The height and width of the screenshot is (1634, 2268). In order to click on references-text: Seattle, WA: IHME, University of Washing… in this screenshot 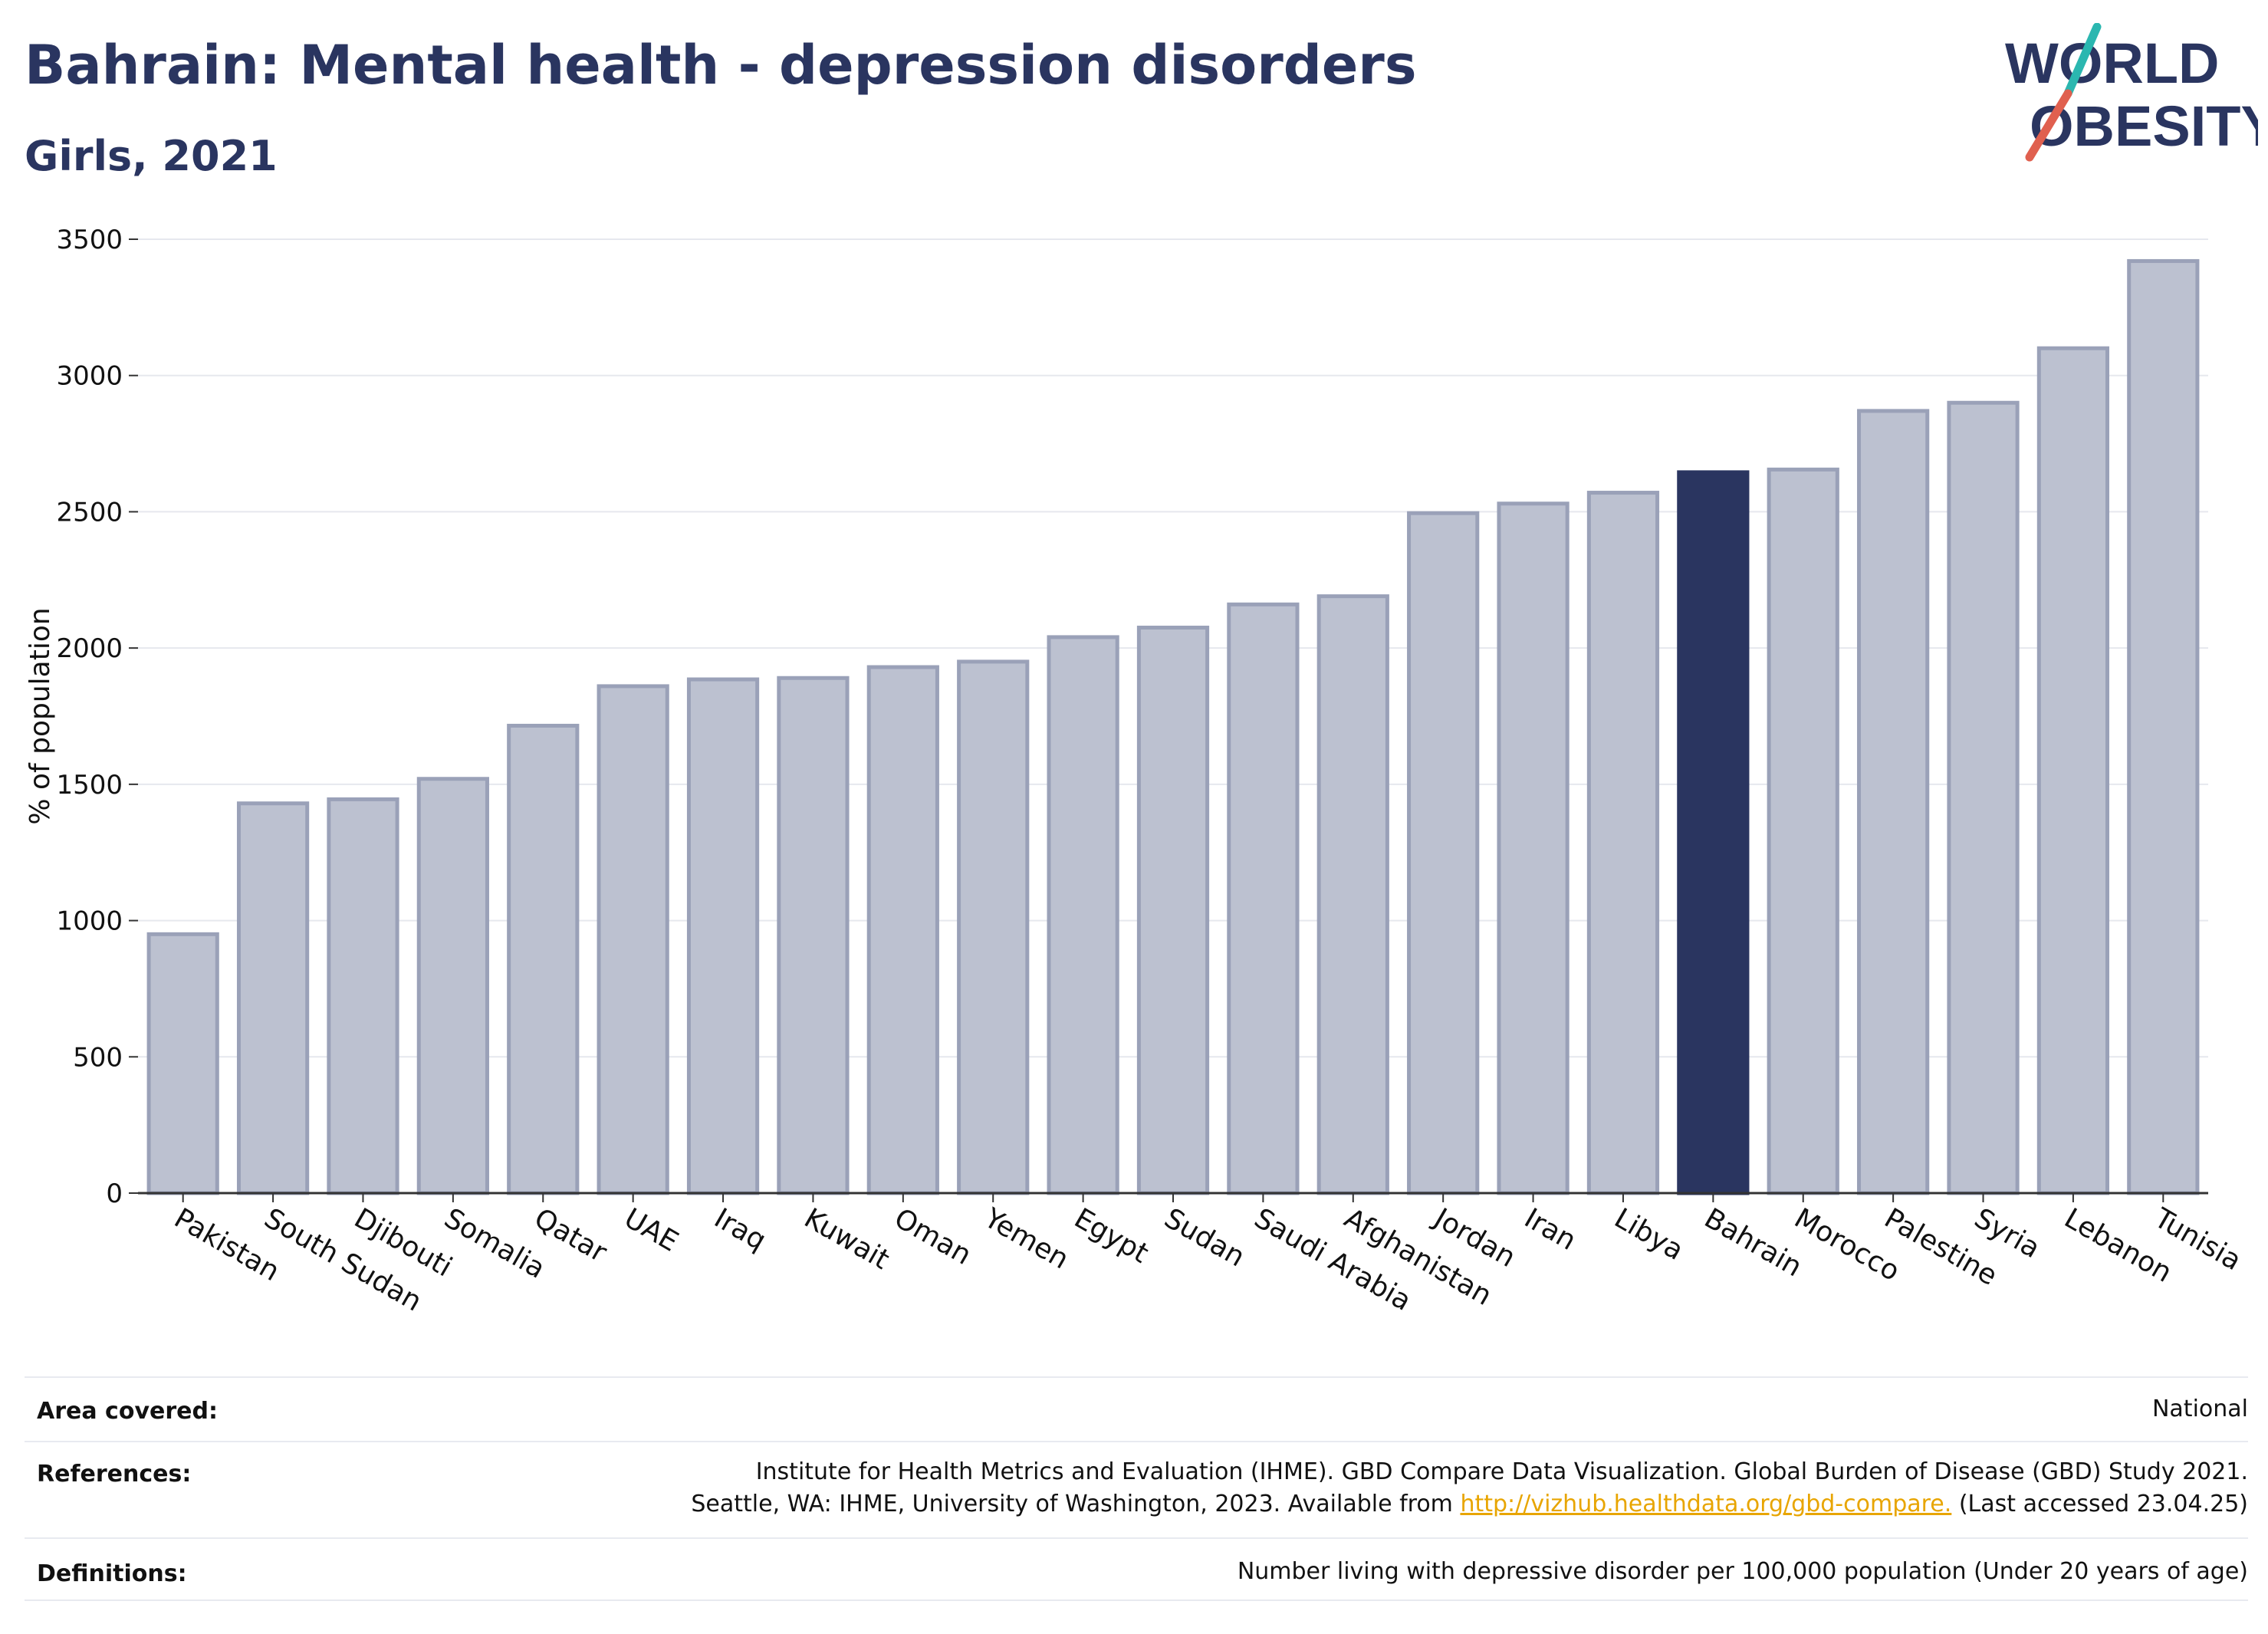, I will do `click(1076, 1504)`.